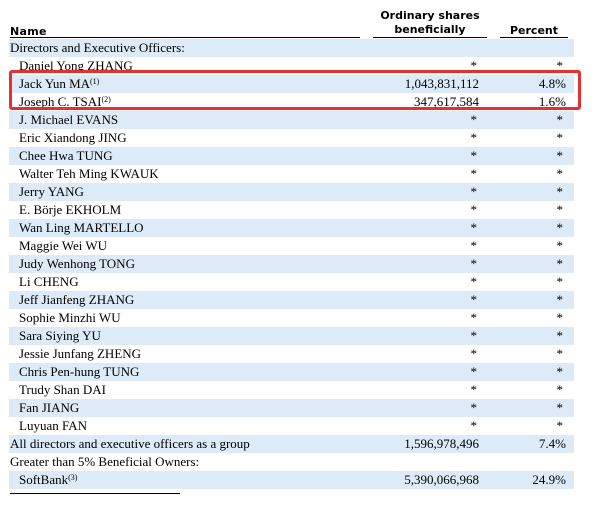 This screenshot has width=600, height=516. What do you see at coordinates (300, 390) in the screenshot?
I see `table-row: Trudy Shan DAI * *` at bounding box center [300, 390].